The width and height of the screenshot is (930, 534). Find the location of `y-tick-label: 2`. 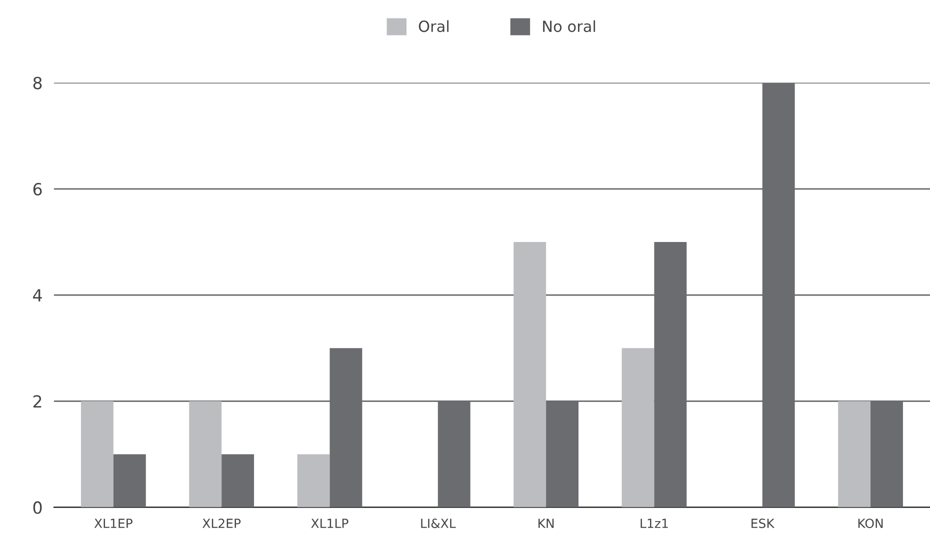

y-tick-label: 2 is located at coordinates (37, 401).